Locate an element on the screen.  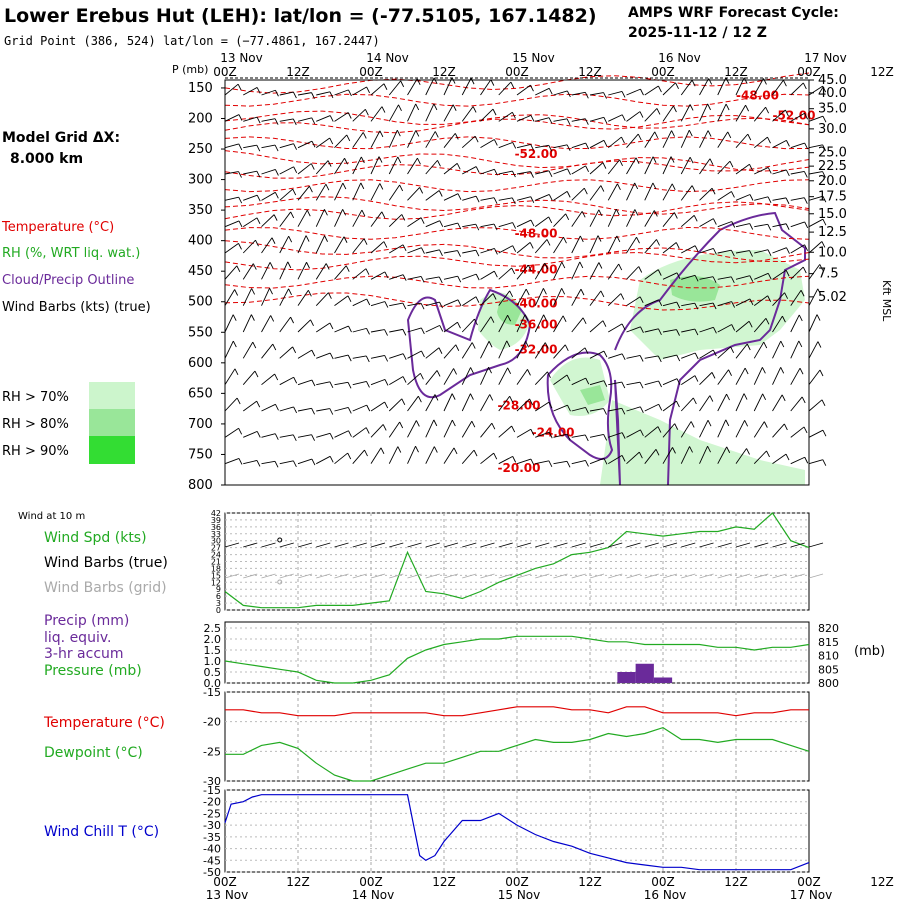
p-tick-label: 750 is located at coordinates (200, 454).